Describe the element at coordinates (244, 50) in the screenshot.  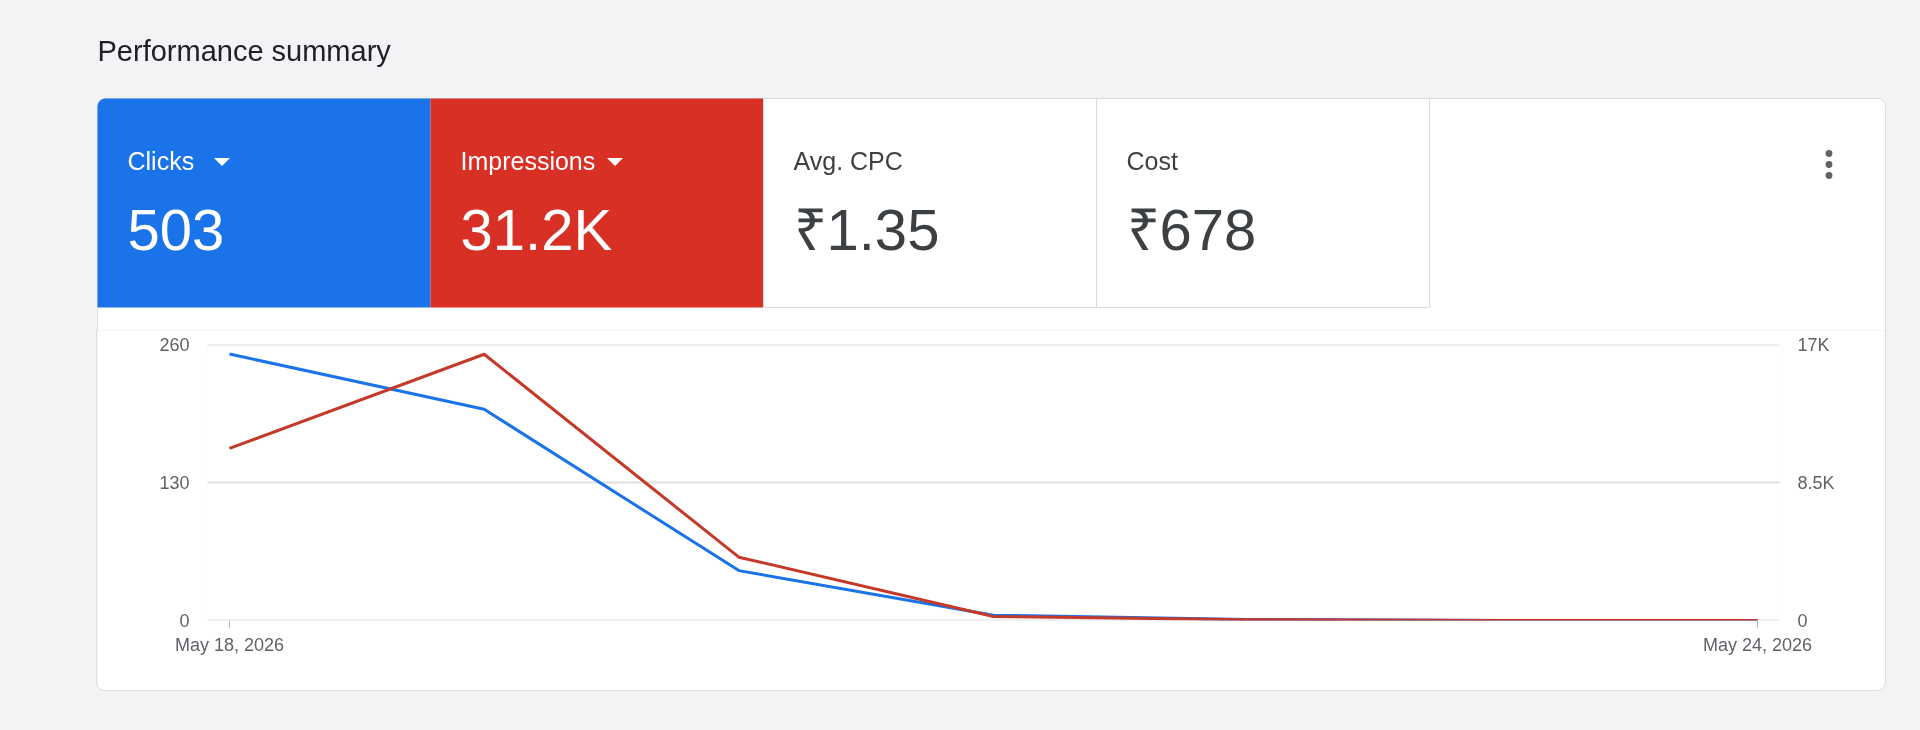
I see `text: Performance summary` at that location.